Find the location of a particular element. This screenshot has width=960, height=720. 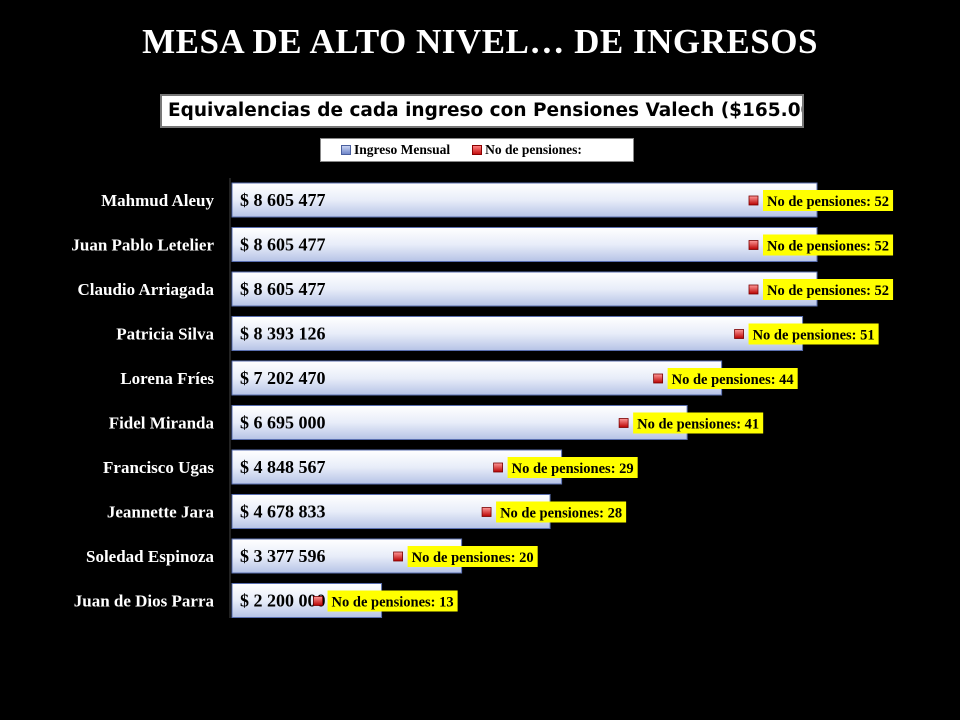

income-value-label: $ 6 695 000 is located at coordinates (283, 423).